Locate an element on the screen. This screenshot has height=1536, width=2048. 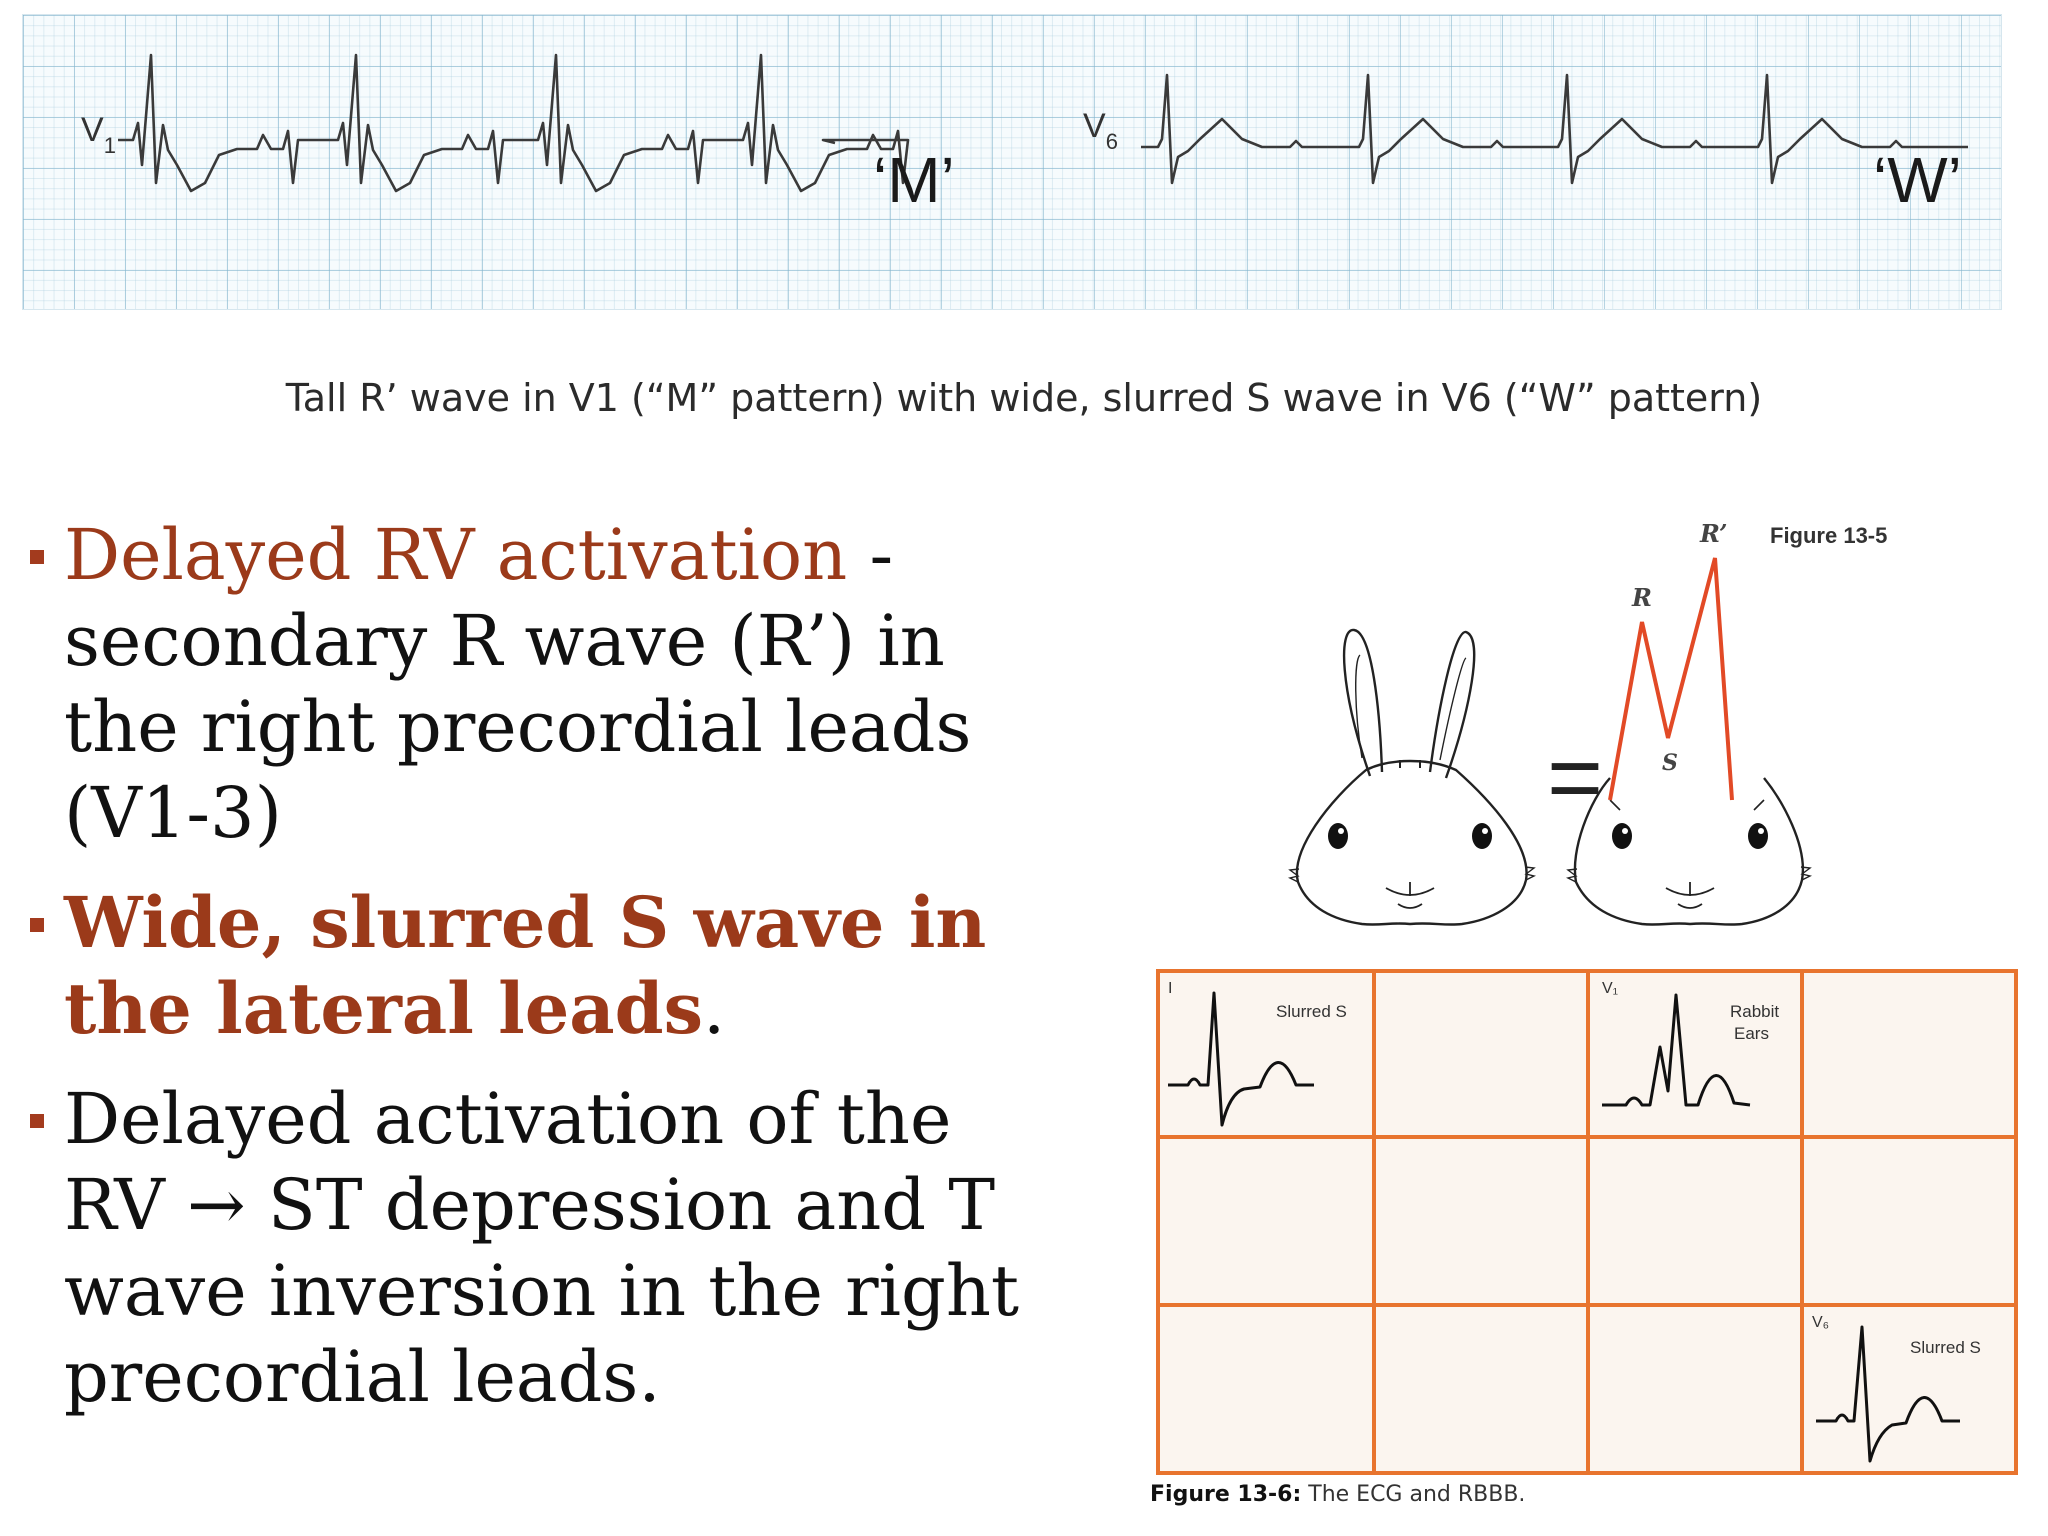
wave-label-s: S is located at coordinates (1670, 763).